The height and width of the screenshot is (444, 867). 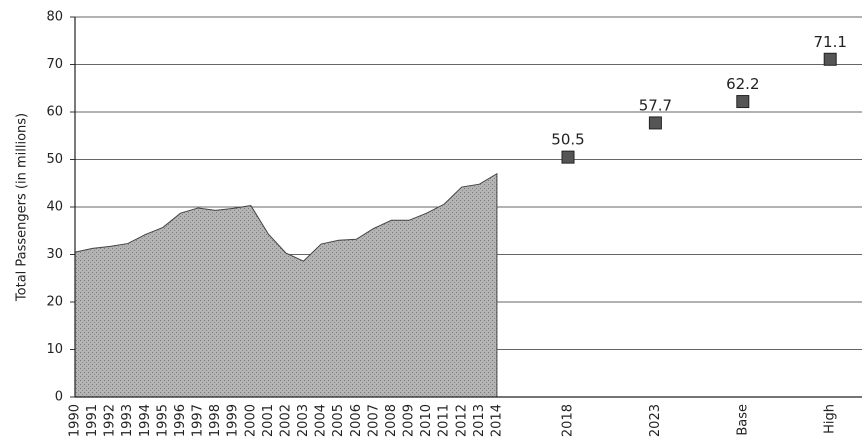 What do you see at coordinates (461, 420) in the screenshot?
I see `x-tick-label: 2012` at bounding box center [461, 420].